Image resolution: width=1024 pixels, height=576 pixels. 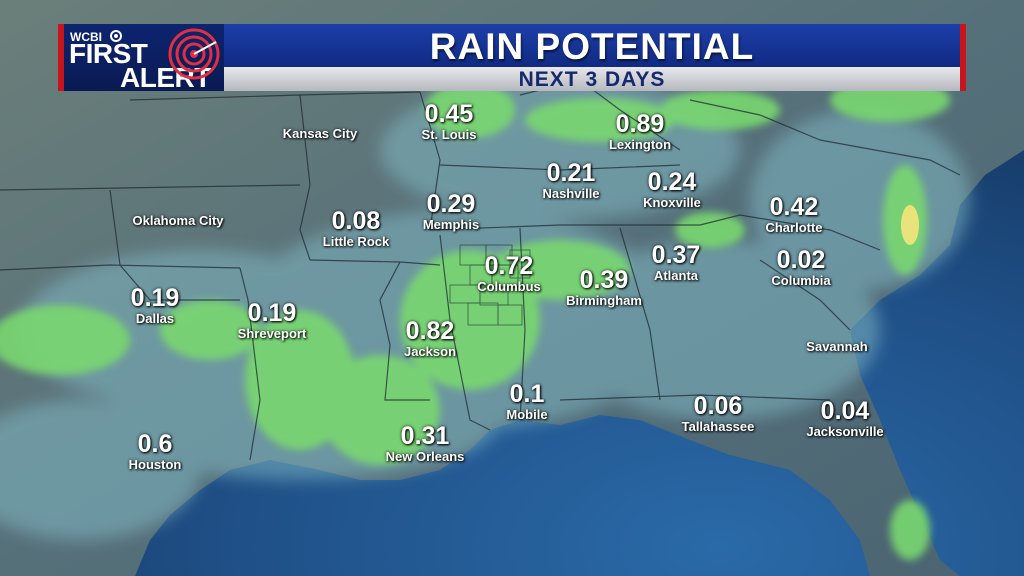 I want to click on city-birmingham: 0.39 Birmingham, so click(x=604, y=287).